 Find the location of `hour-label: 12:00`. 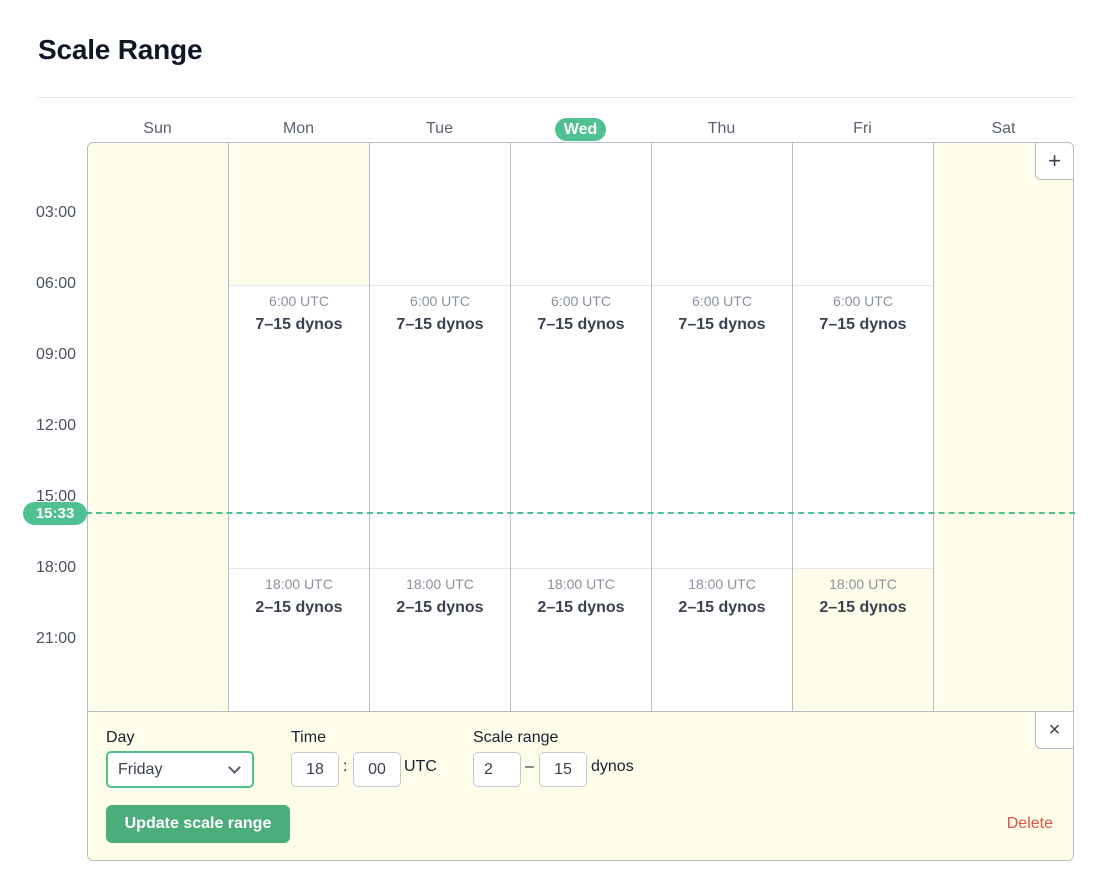

hour-label: 12:00 is located at coordinates (56, 425).